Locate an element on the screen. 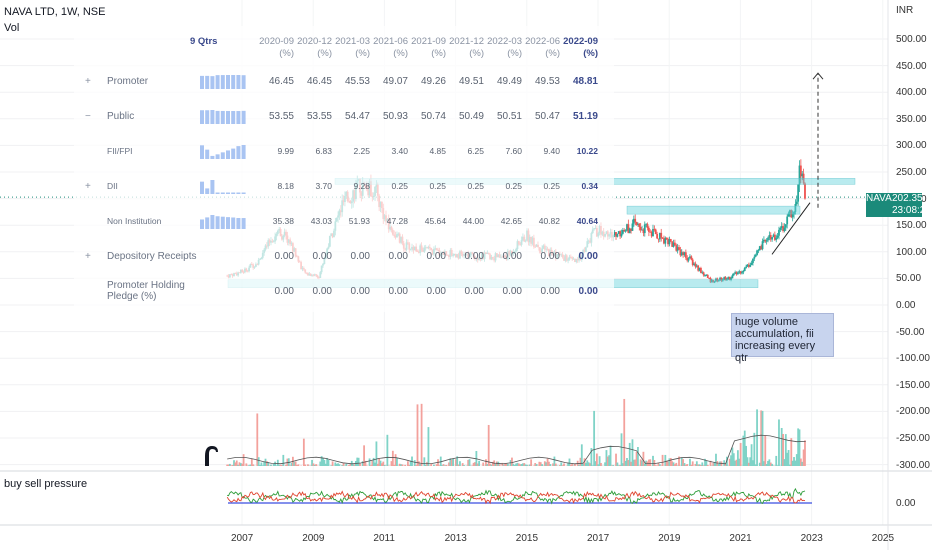 This screenshot has height=550, width=932. table-cell: 47.28 is located at coordinates (397, 221).